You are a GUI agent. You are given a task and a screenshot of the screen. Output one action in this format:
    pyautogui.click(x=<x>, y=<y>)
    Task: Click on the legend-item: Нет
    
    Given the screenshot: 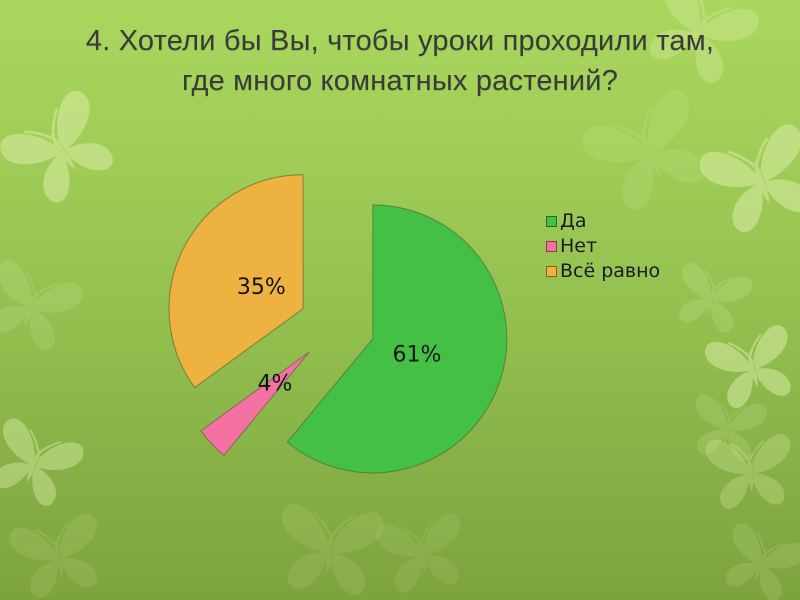 What is the action you would take?
    pyautogui.click(x=603, y=246)
    